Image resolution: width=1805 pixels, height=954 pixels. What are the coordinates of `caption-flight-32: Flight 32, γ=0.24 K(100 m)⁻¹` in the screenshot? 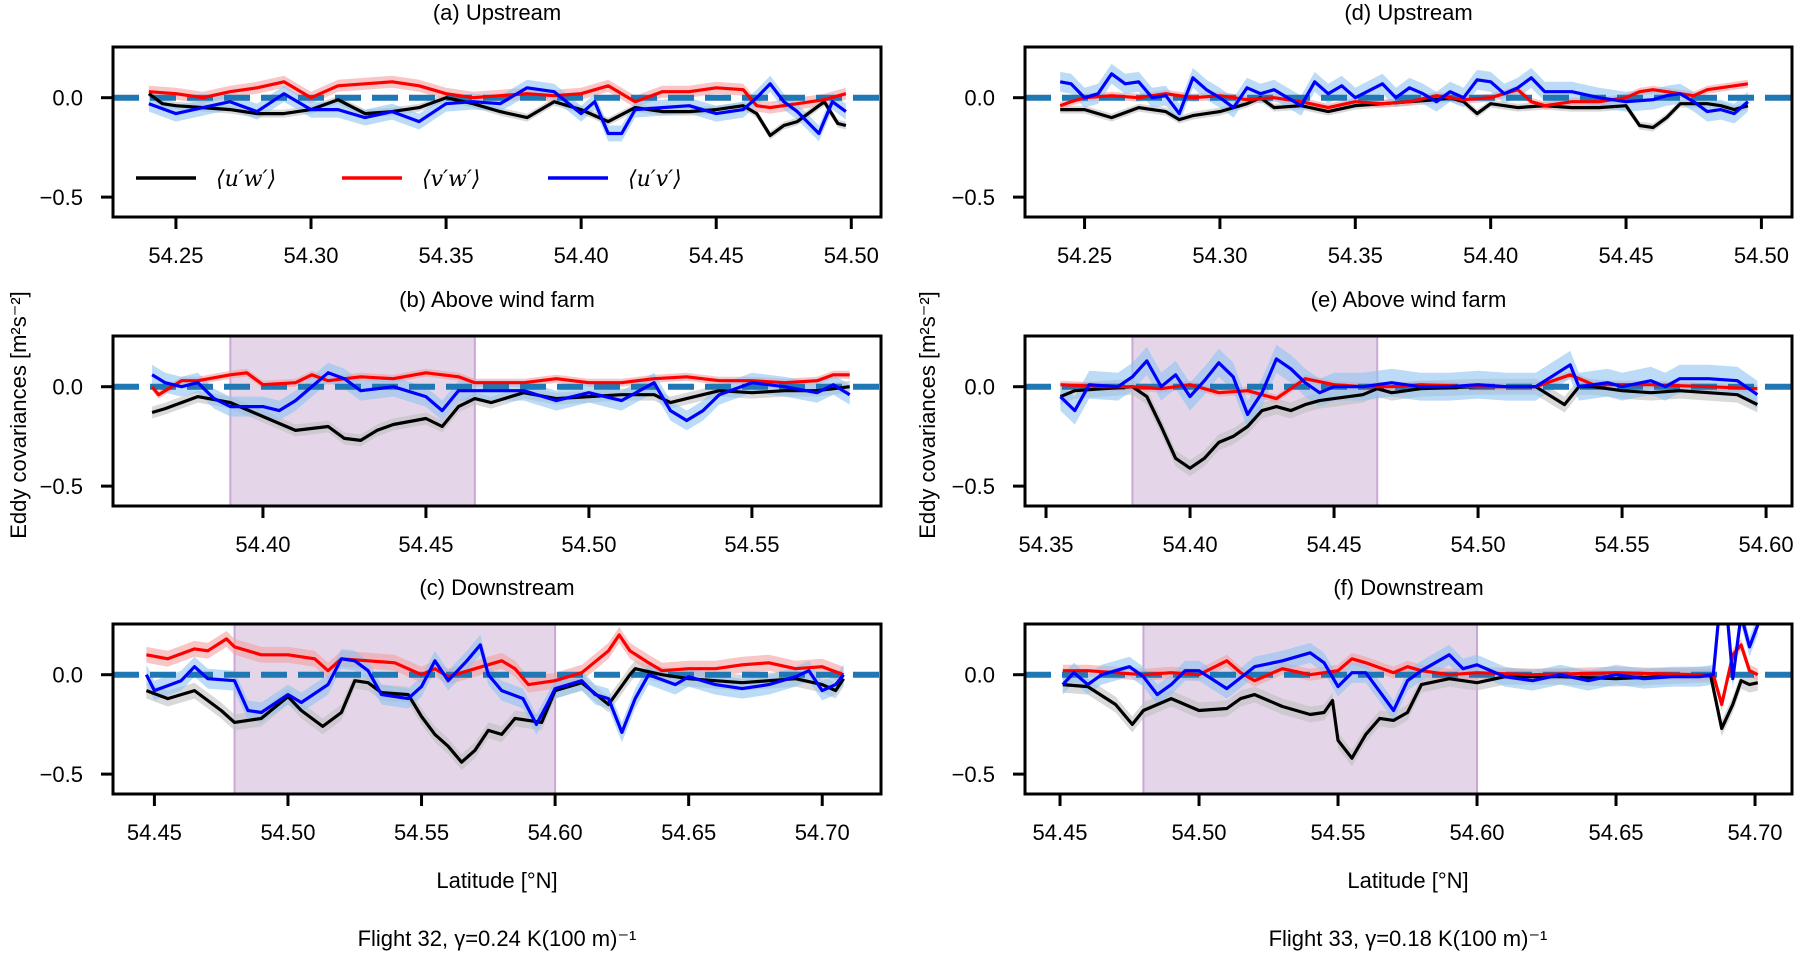 It's located at (497, 938).